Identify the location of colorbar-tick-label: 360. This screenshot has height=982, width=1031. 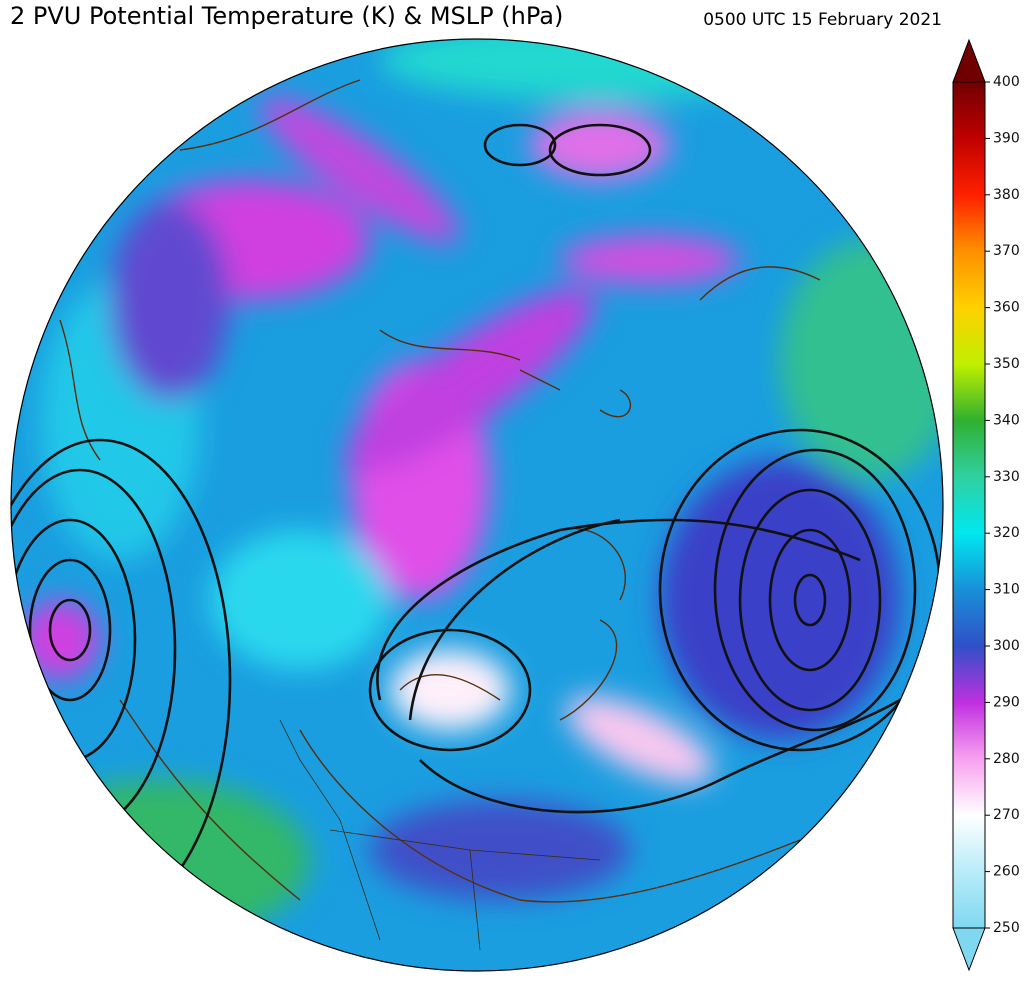
(1006, 308).